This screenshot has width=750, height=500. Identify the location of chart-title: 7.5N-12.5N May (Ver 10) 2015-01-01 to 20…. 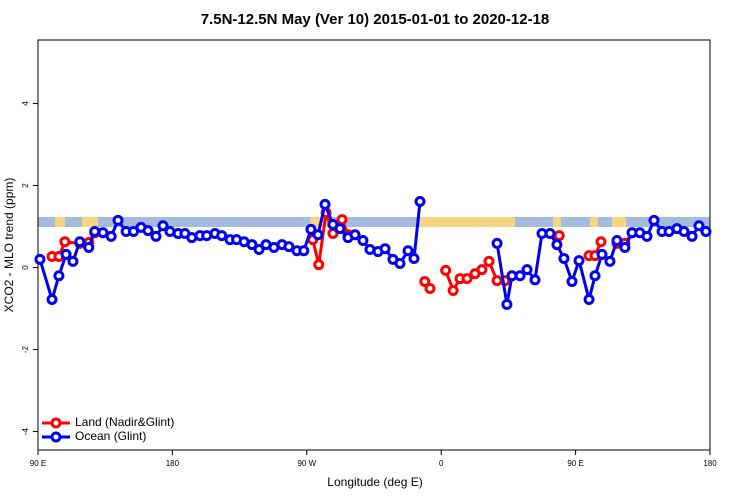
(375, 19).